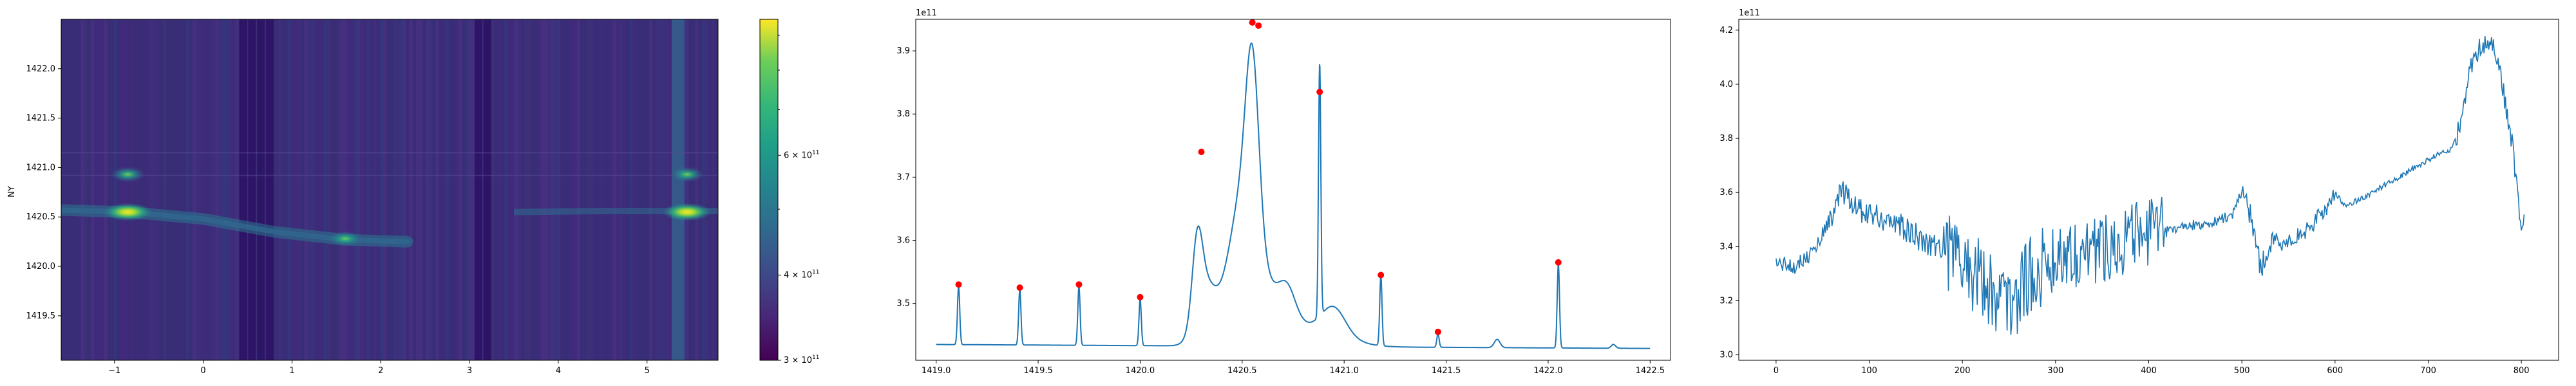  I want to click on x-tick-label: 600, so click(2335, 371).